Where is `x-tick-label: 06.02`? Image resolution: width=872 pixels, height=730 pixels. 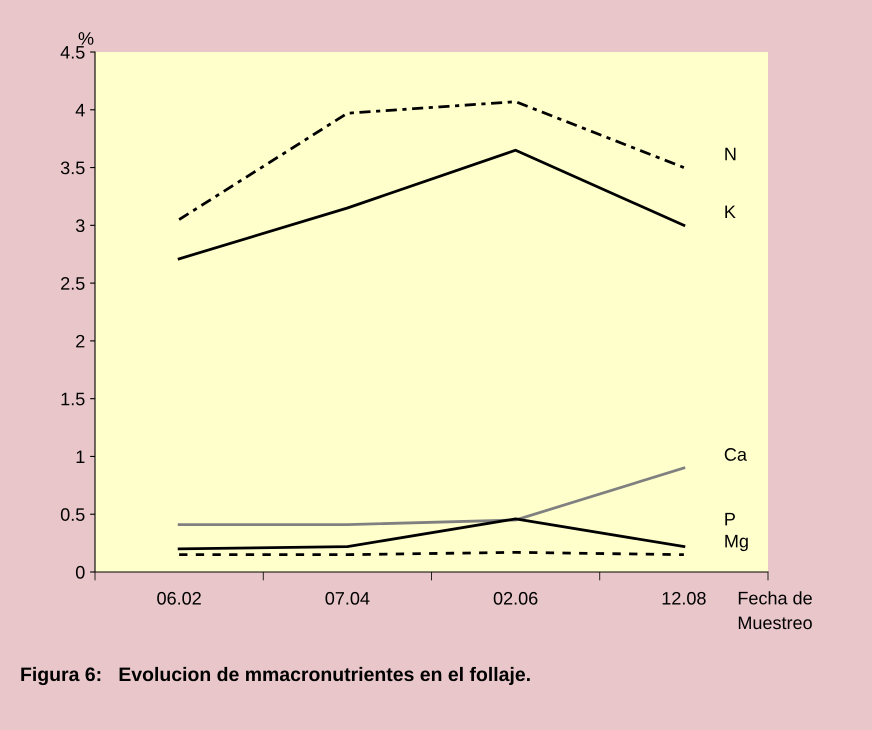 x-tick-label: 06.02 is located at coordinates (179, 598).